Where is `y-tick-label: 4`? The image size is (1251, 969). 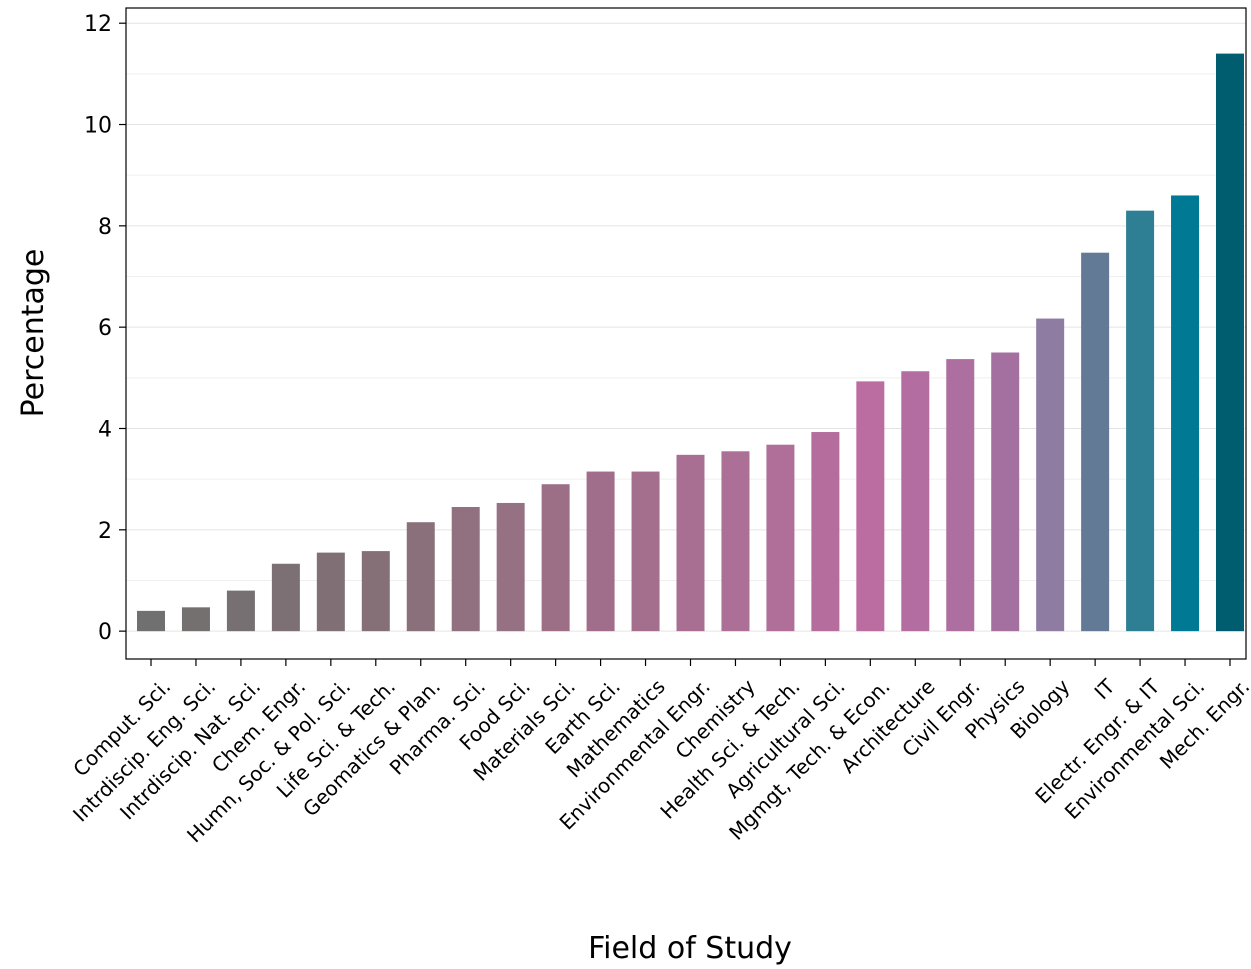
y-tick-label: 4 is located at coordinates (105, 429).